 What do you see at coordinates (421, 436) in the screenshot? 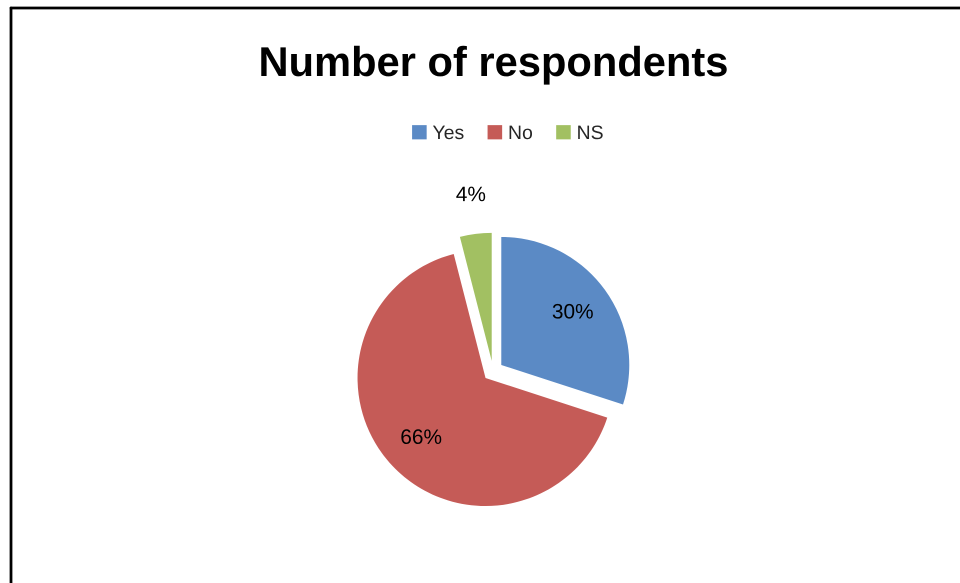
I see `data-label: 66%` at bounding box center [421, 436].